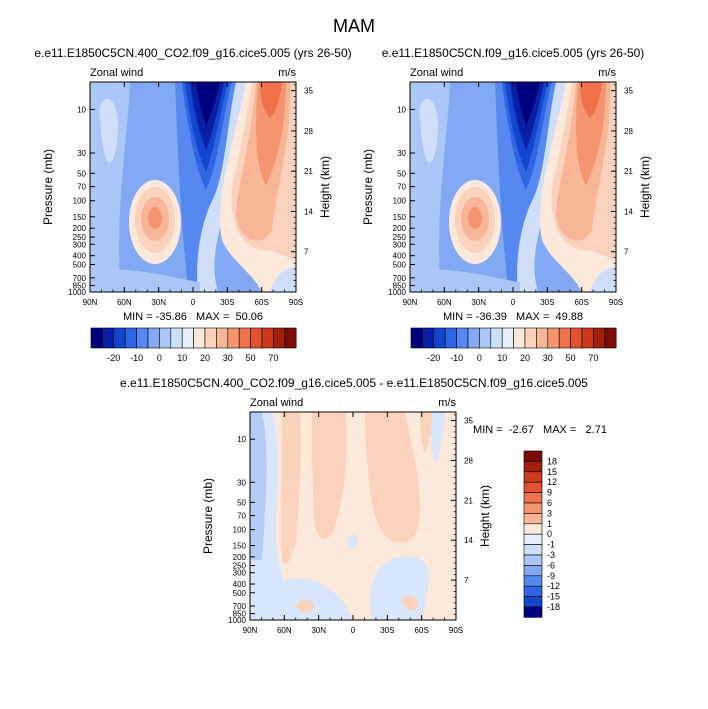 The height and width of the screenshot is (709, 708). Describe the element at coordinates (485, 516) in the screenshot. I see `panel-3-y2label: Height (km)` at that location.